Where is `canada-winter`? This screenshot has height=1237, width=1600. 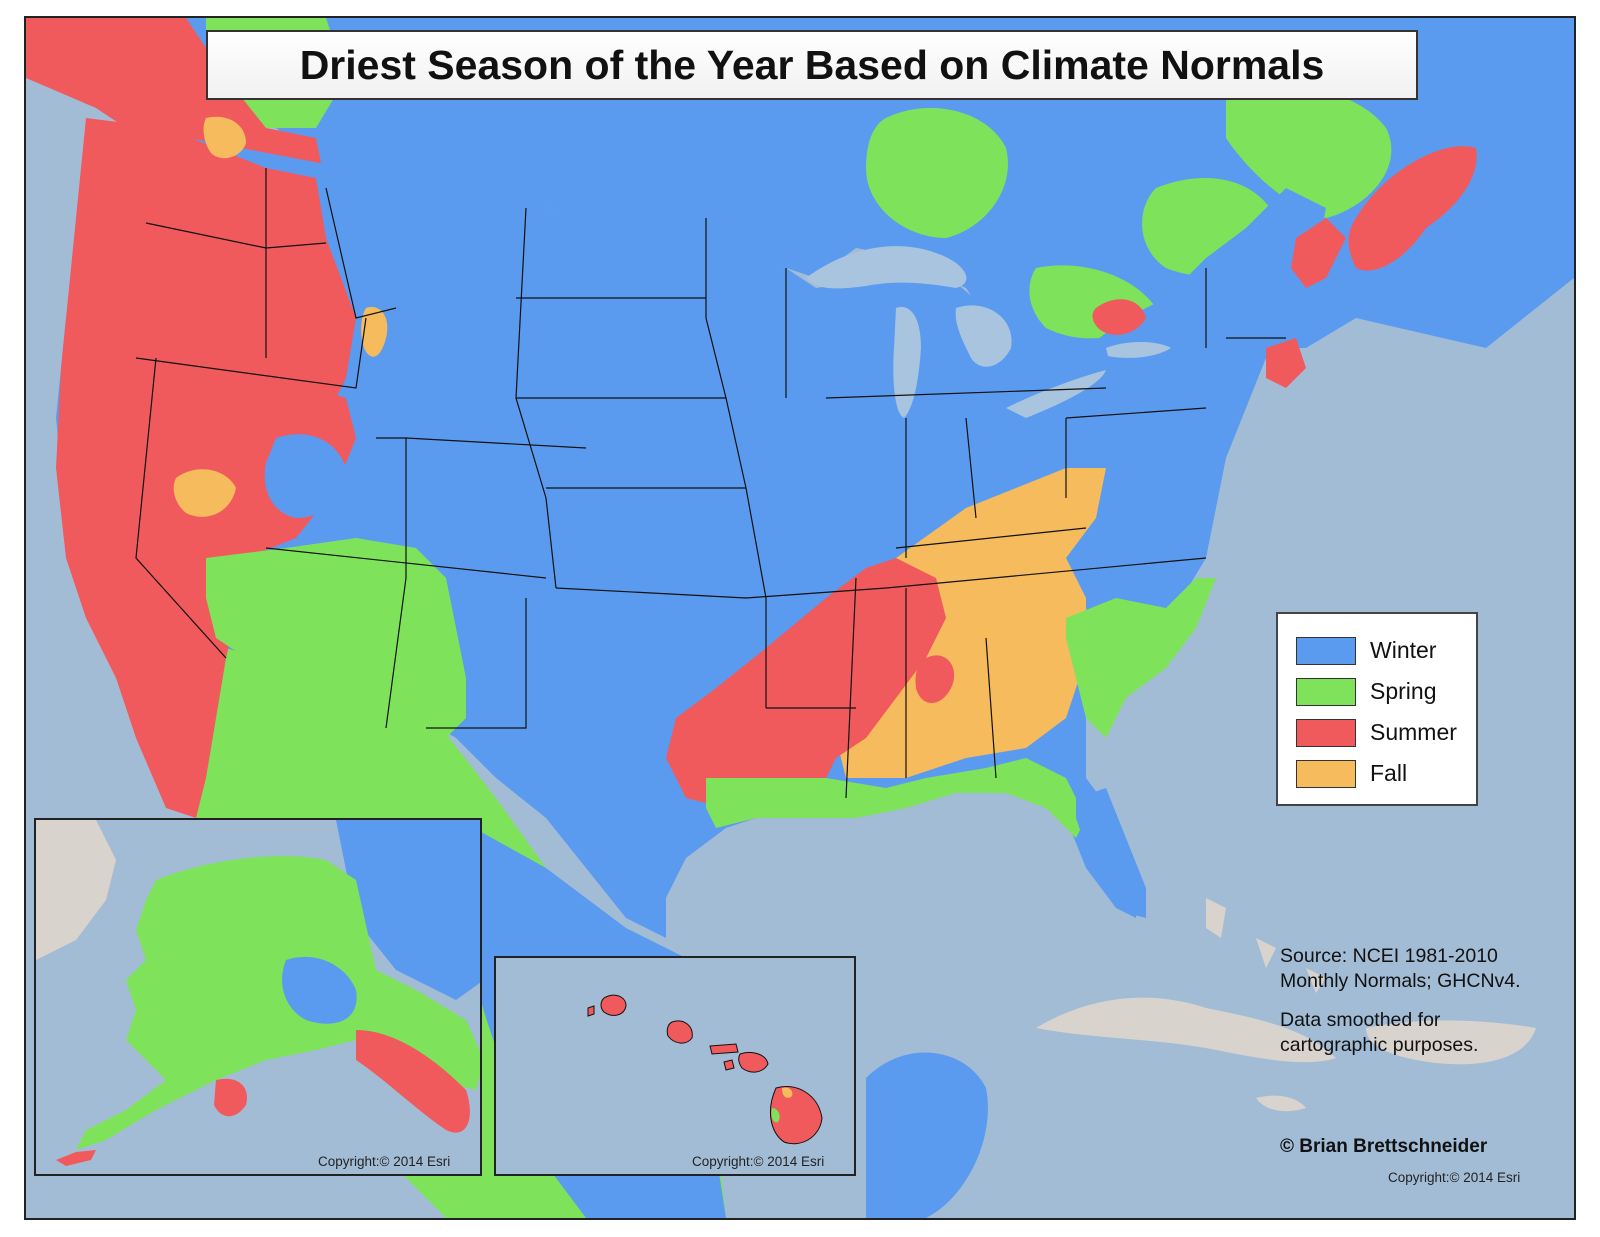
canada-winter is located at coordinates (408, 910).